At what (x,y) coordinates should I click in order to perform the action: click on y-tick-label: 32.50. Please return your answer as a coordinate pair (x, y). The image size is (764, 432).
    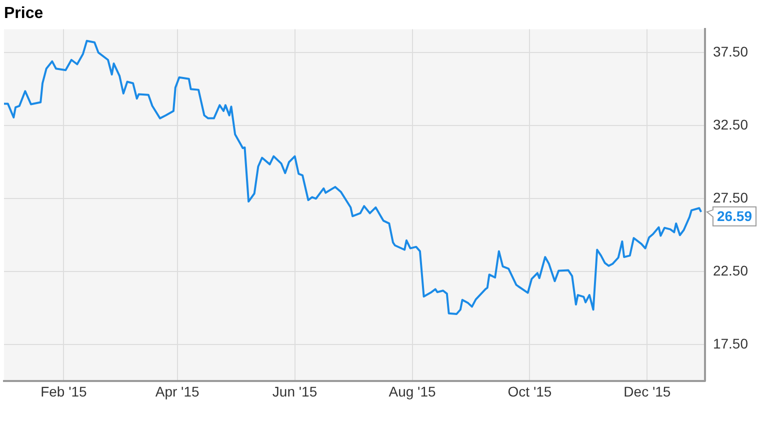
    Looking at the image, I should click on (730, 124).